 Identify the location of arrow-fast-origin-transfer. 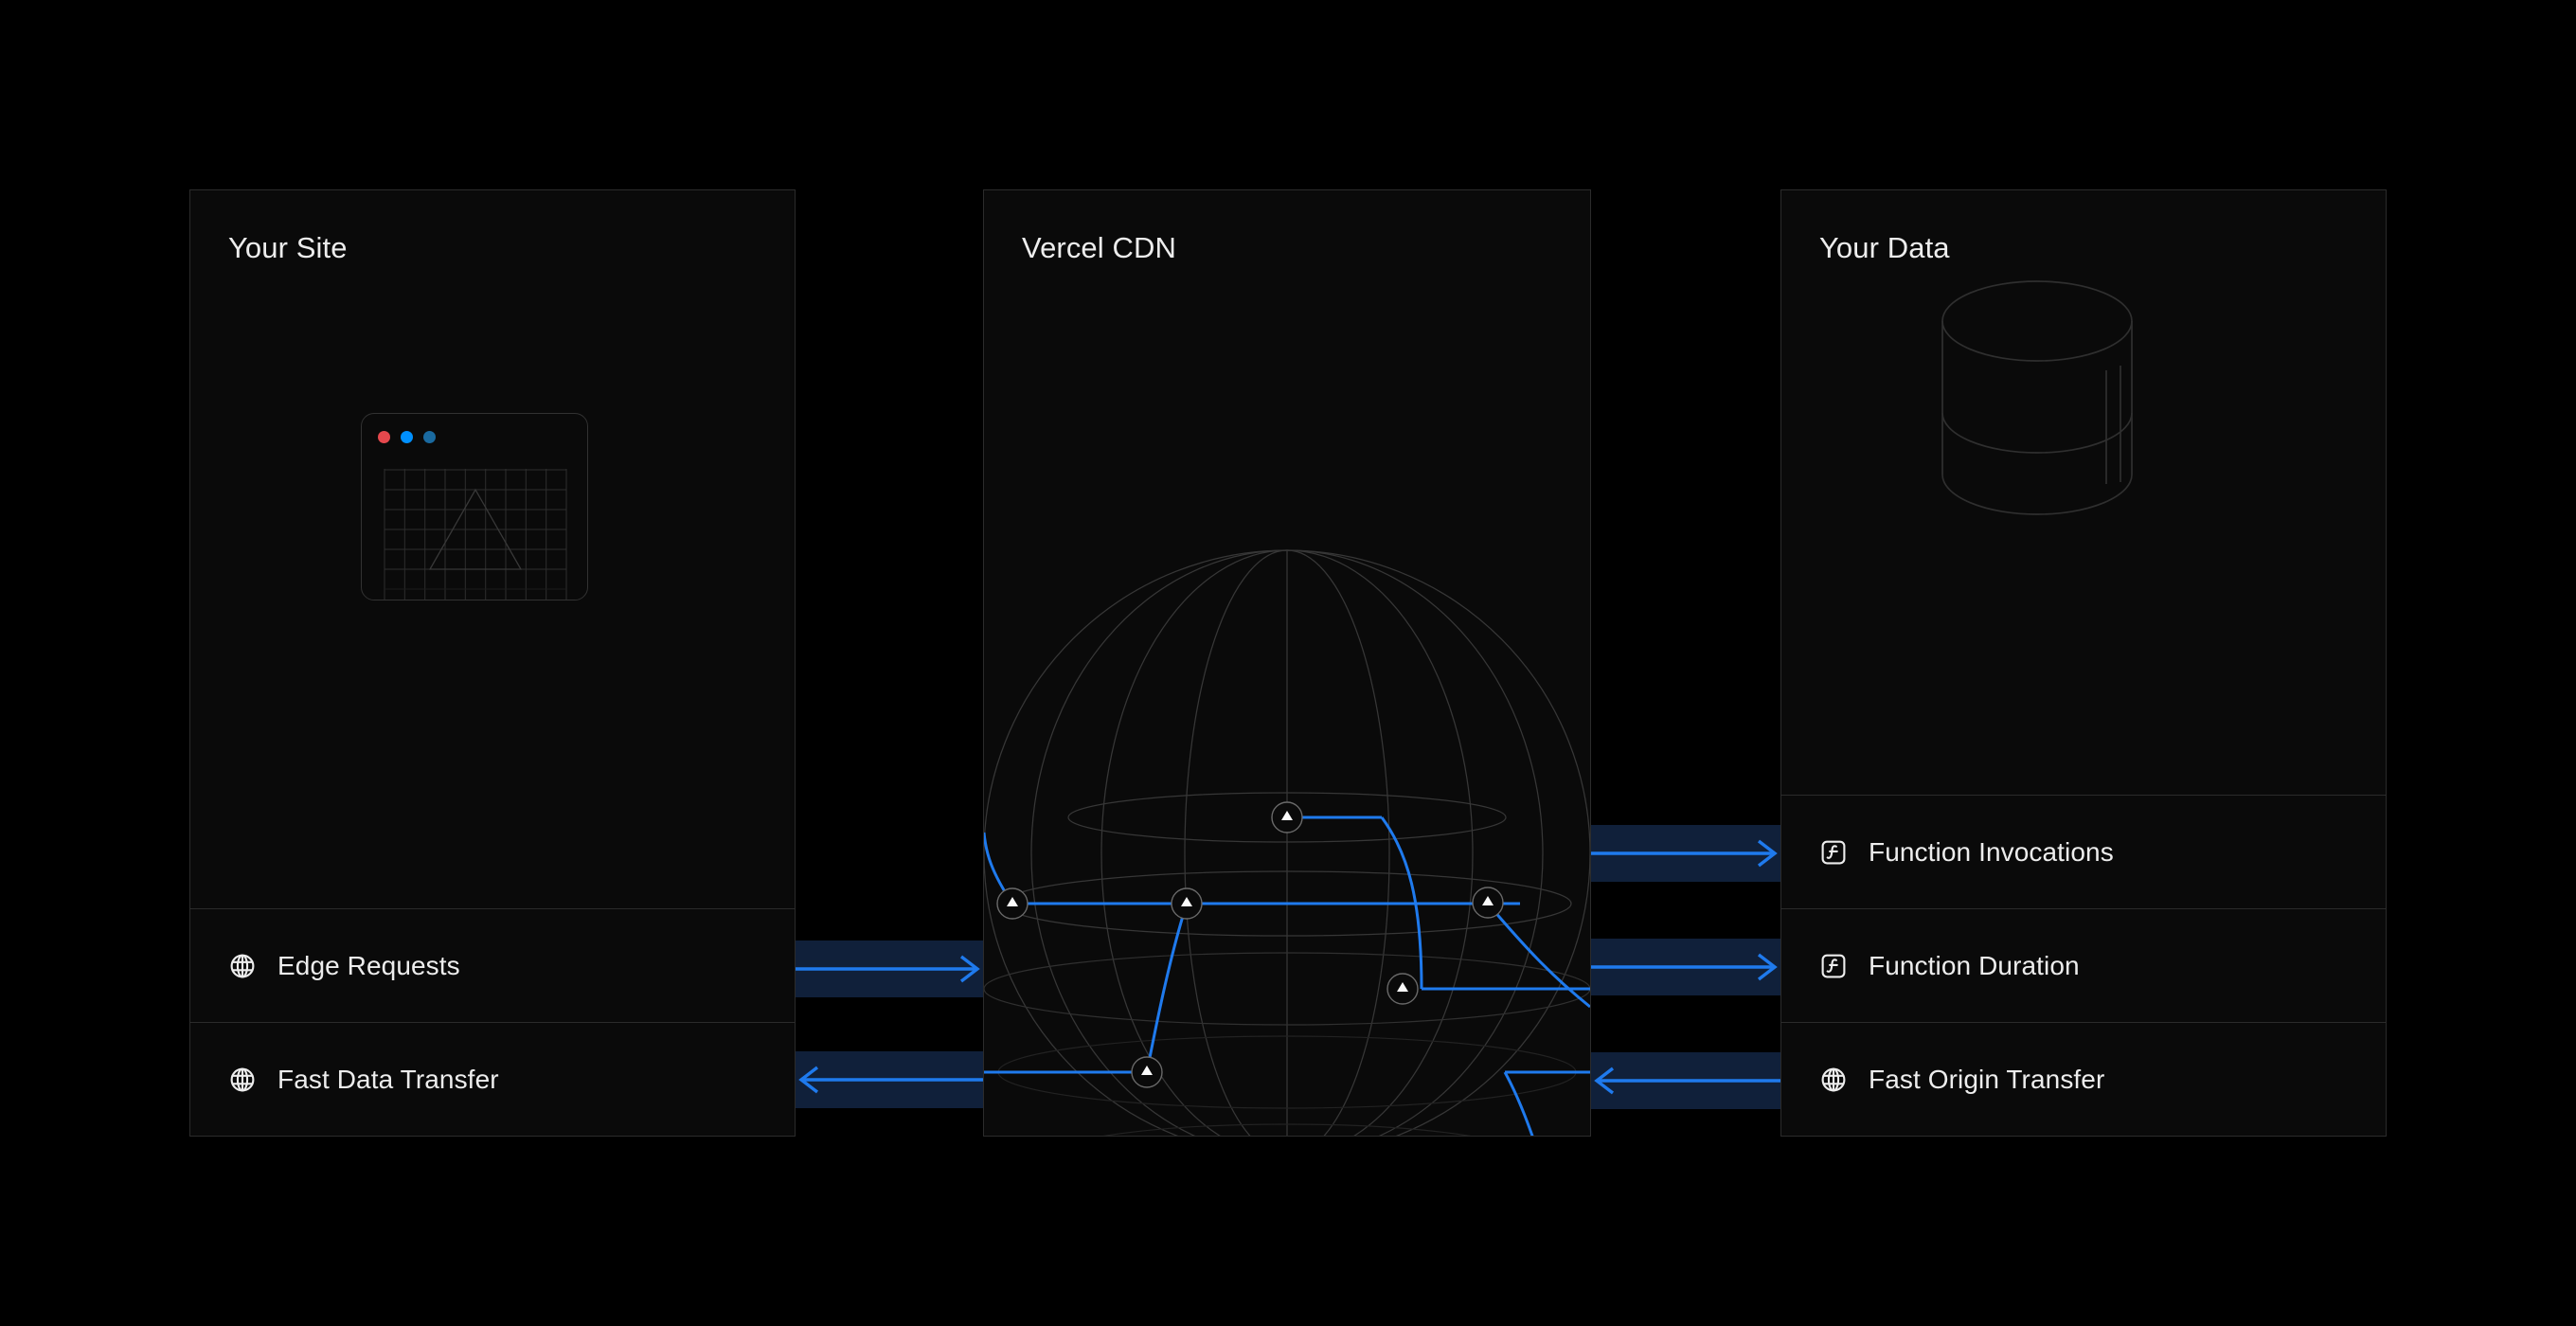
(1685, 1080).